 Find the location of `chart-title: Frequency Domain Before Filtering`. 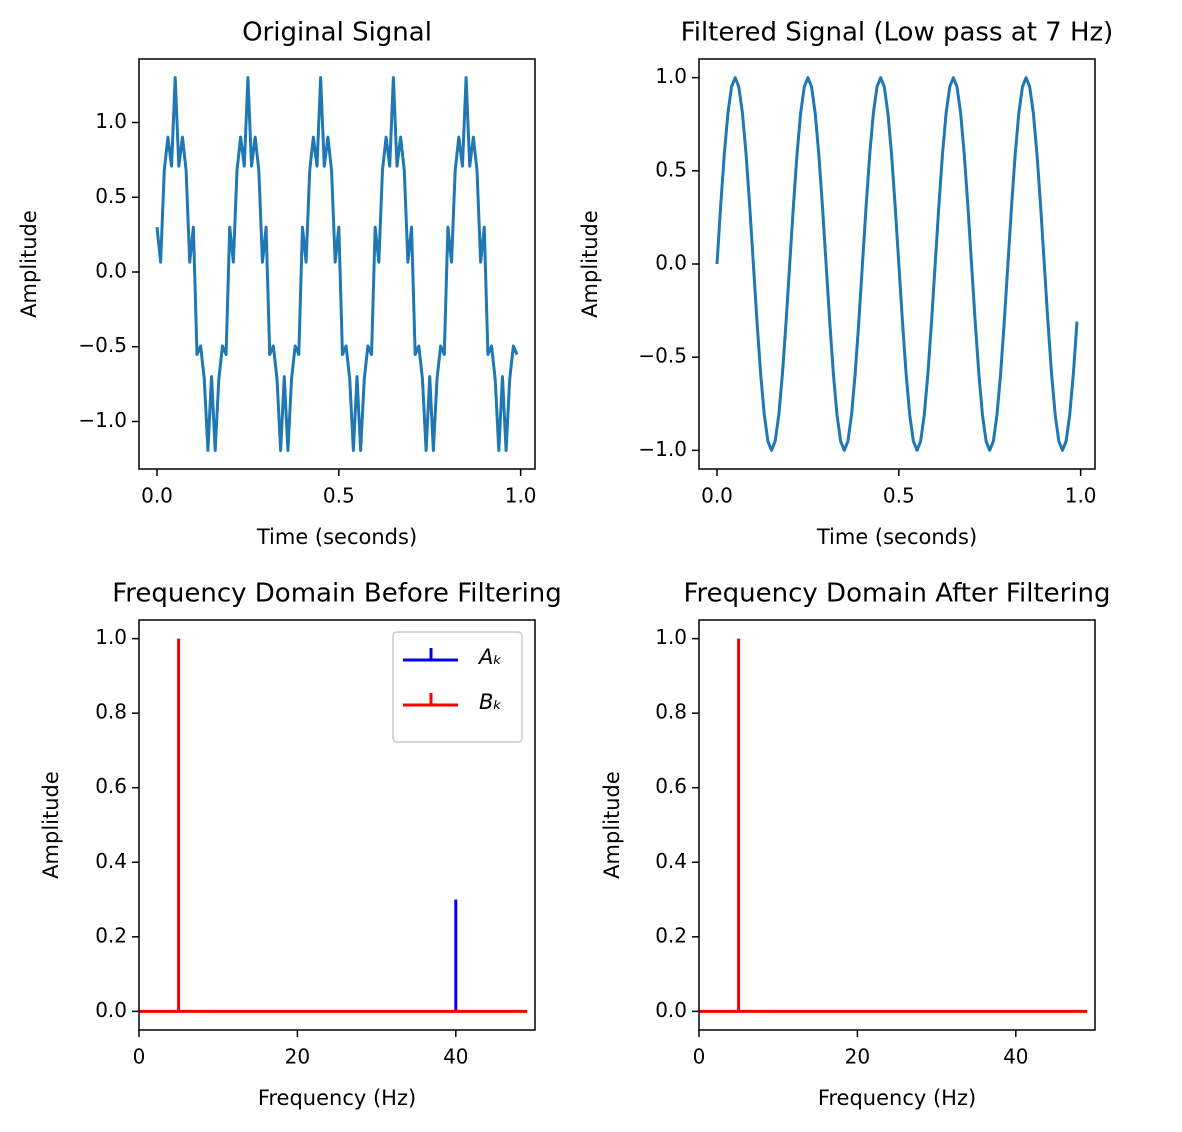

chart-title: Frequency Domain Before Filtering is located at coordinates (337, 594).